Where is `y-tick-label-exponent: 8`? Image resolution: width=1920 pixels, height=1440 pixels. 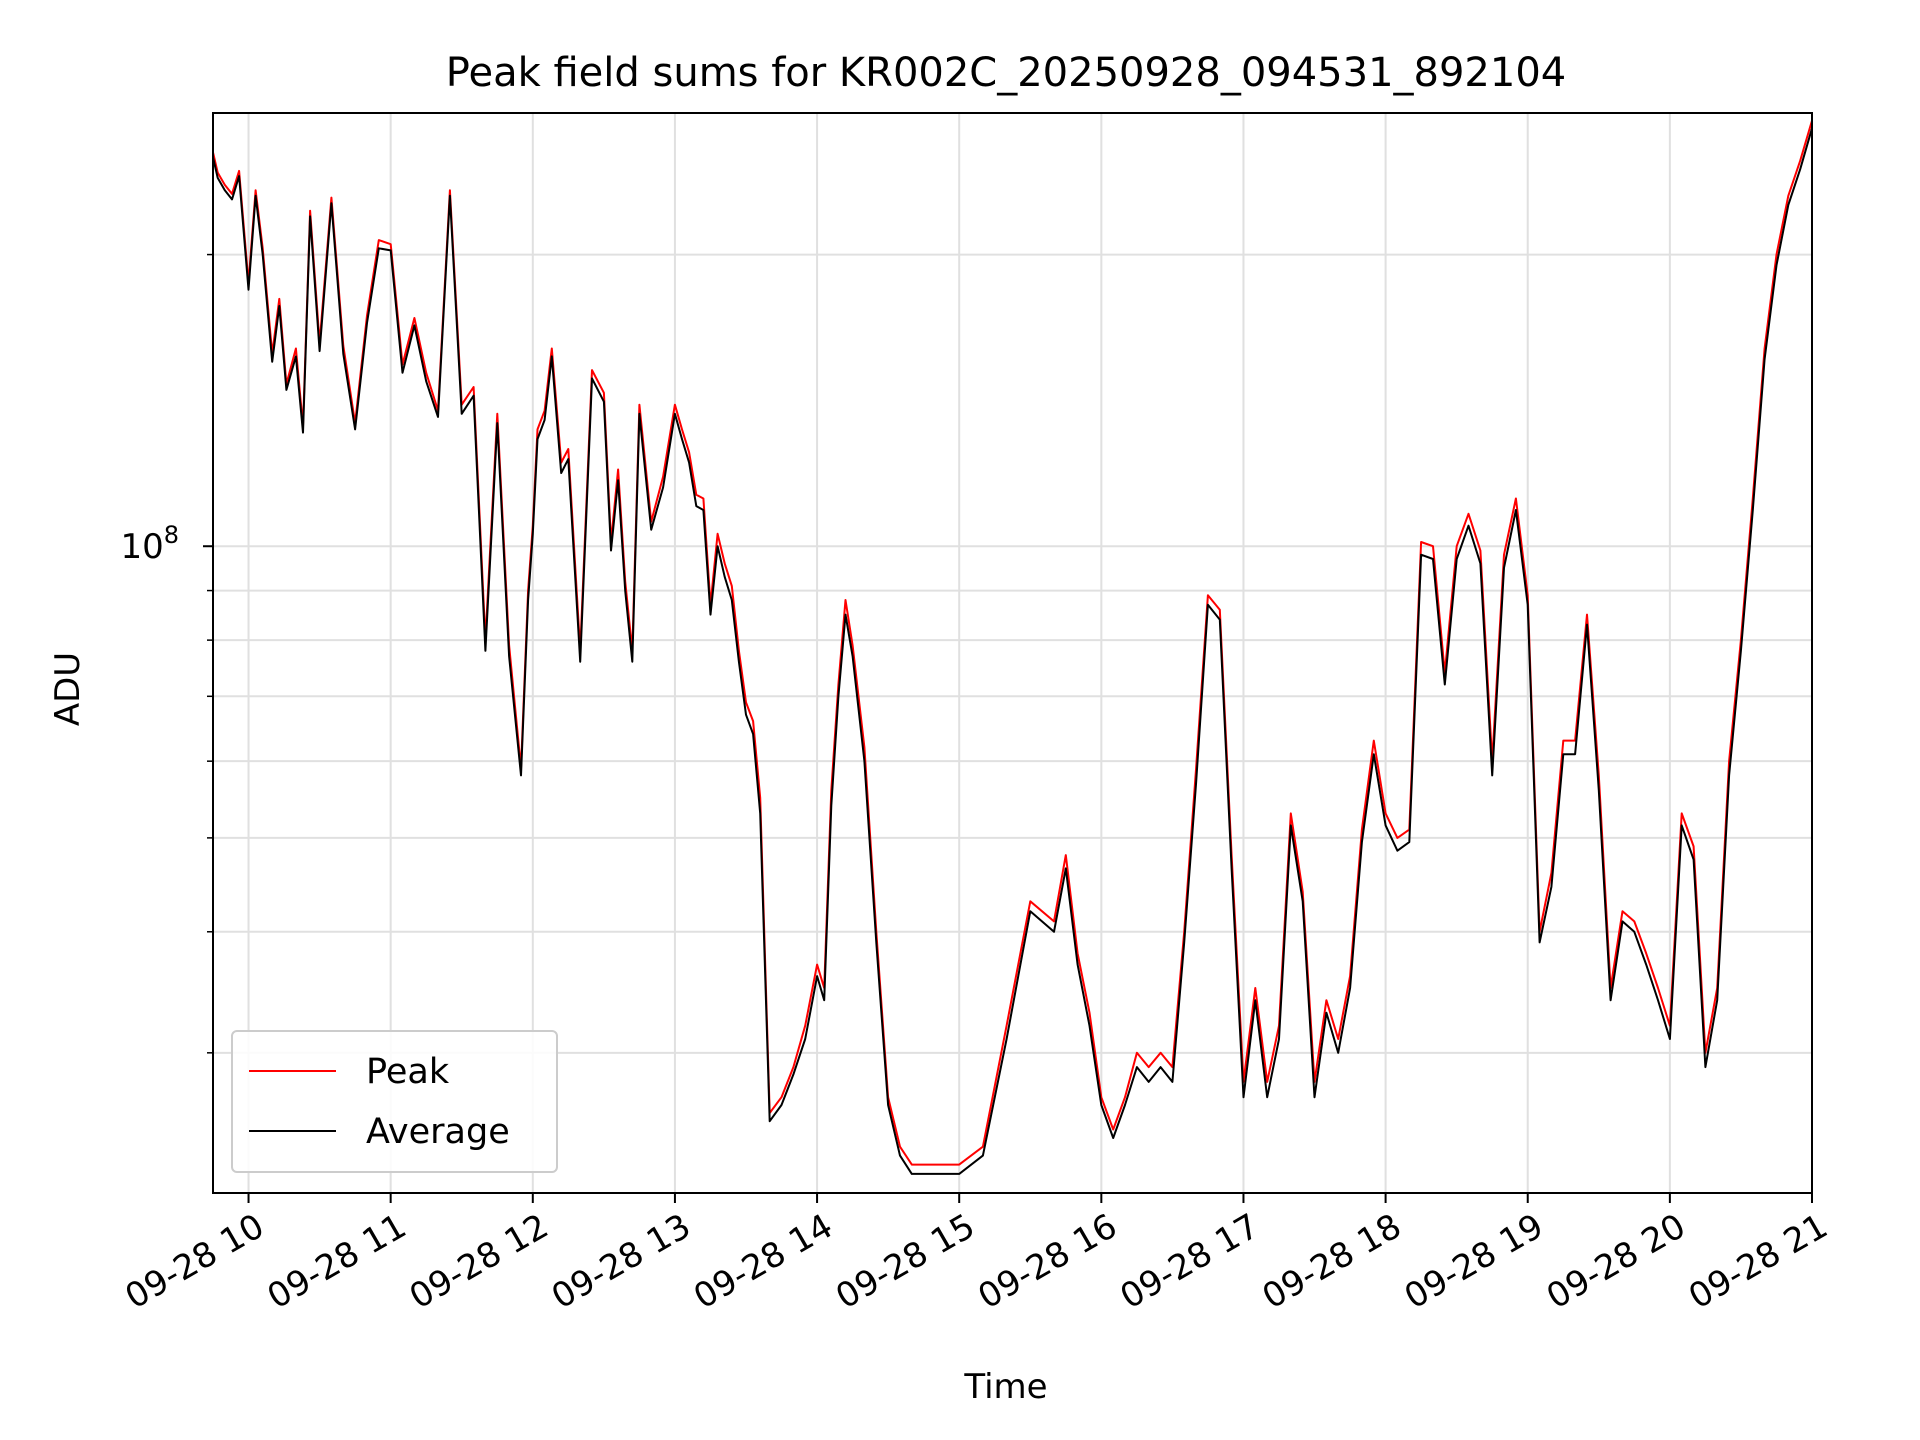 y-tick-label-exponent: 8 is located at coordinates (171, 535).